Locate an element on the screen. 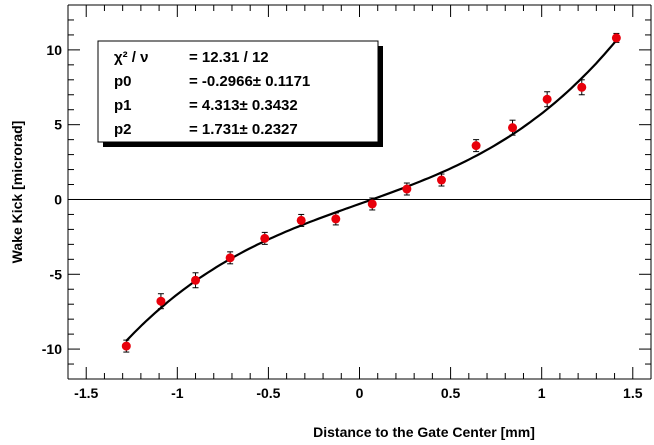  x-tick-label: -1 is located at coordinates (177, 393).